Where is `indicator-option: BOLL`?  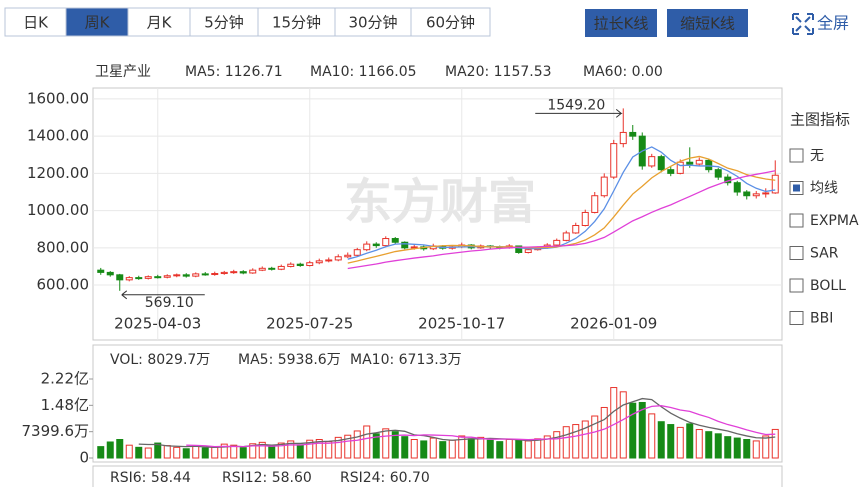
indicator-option: BOLL is located at coordinates (828, 286).